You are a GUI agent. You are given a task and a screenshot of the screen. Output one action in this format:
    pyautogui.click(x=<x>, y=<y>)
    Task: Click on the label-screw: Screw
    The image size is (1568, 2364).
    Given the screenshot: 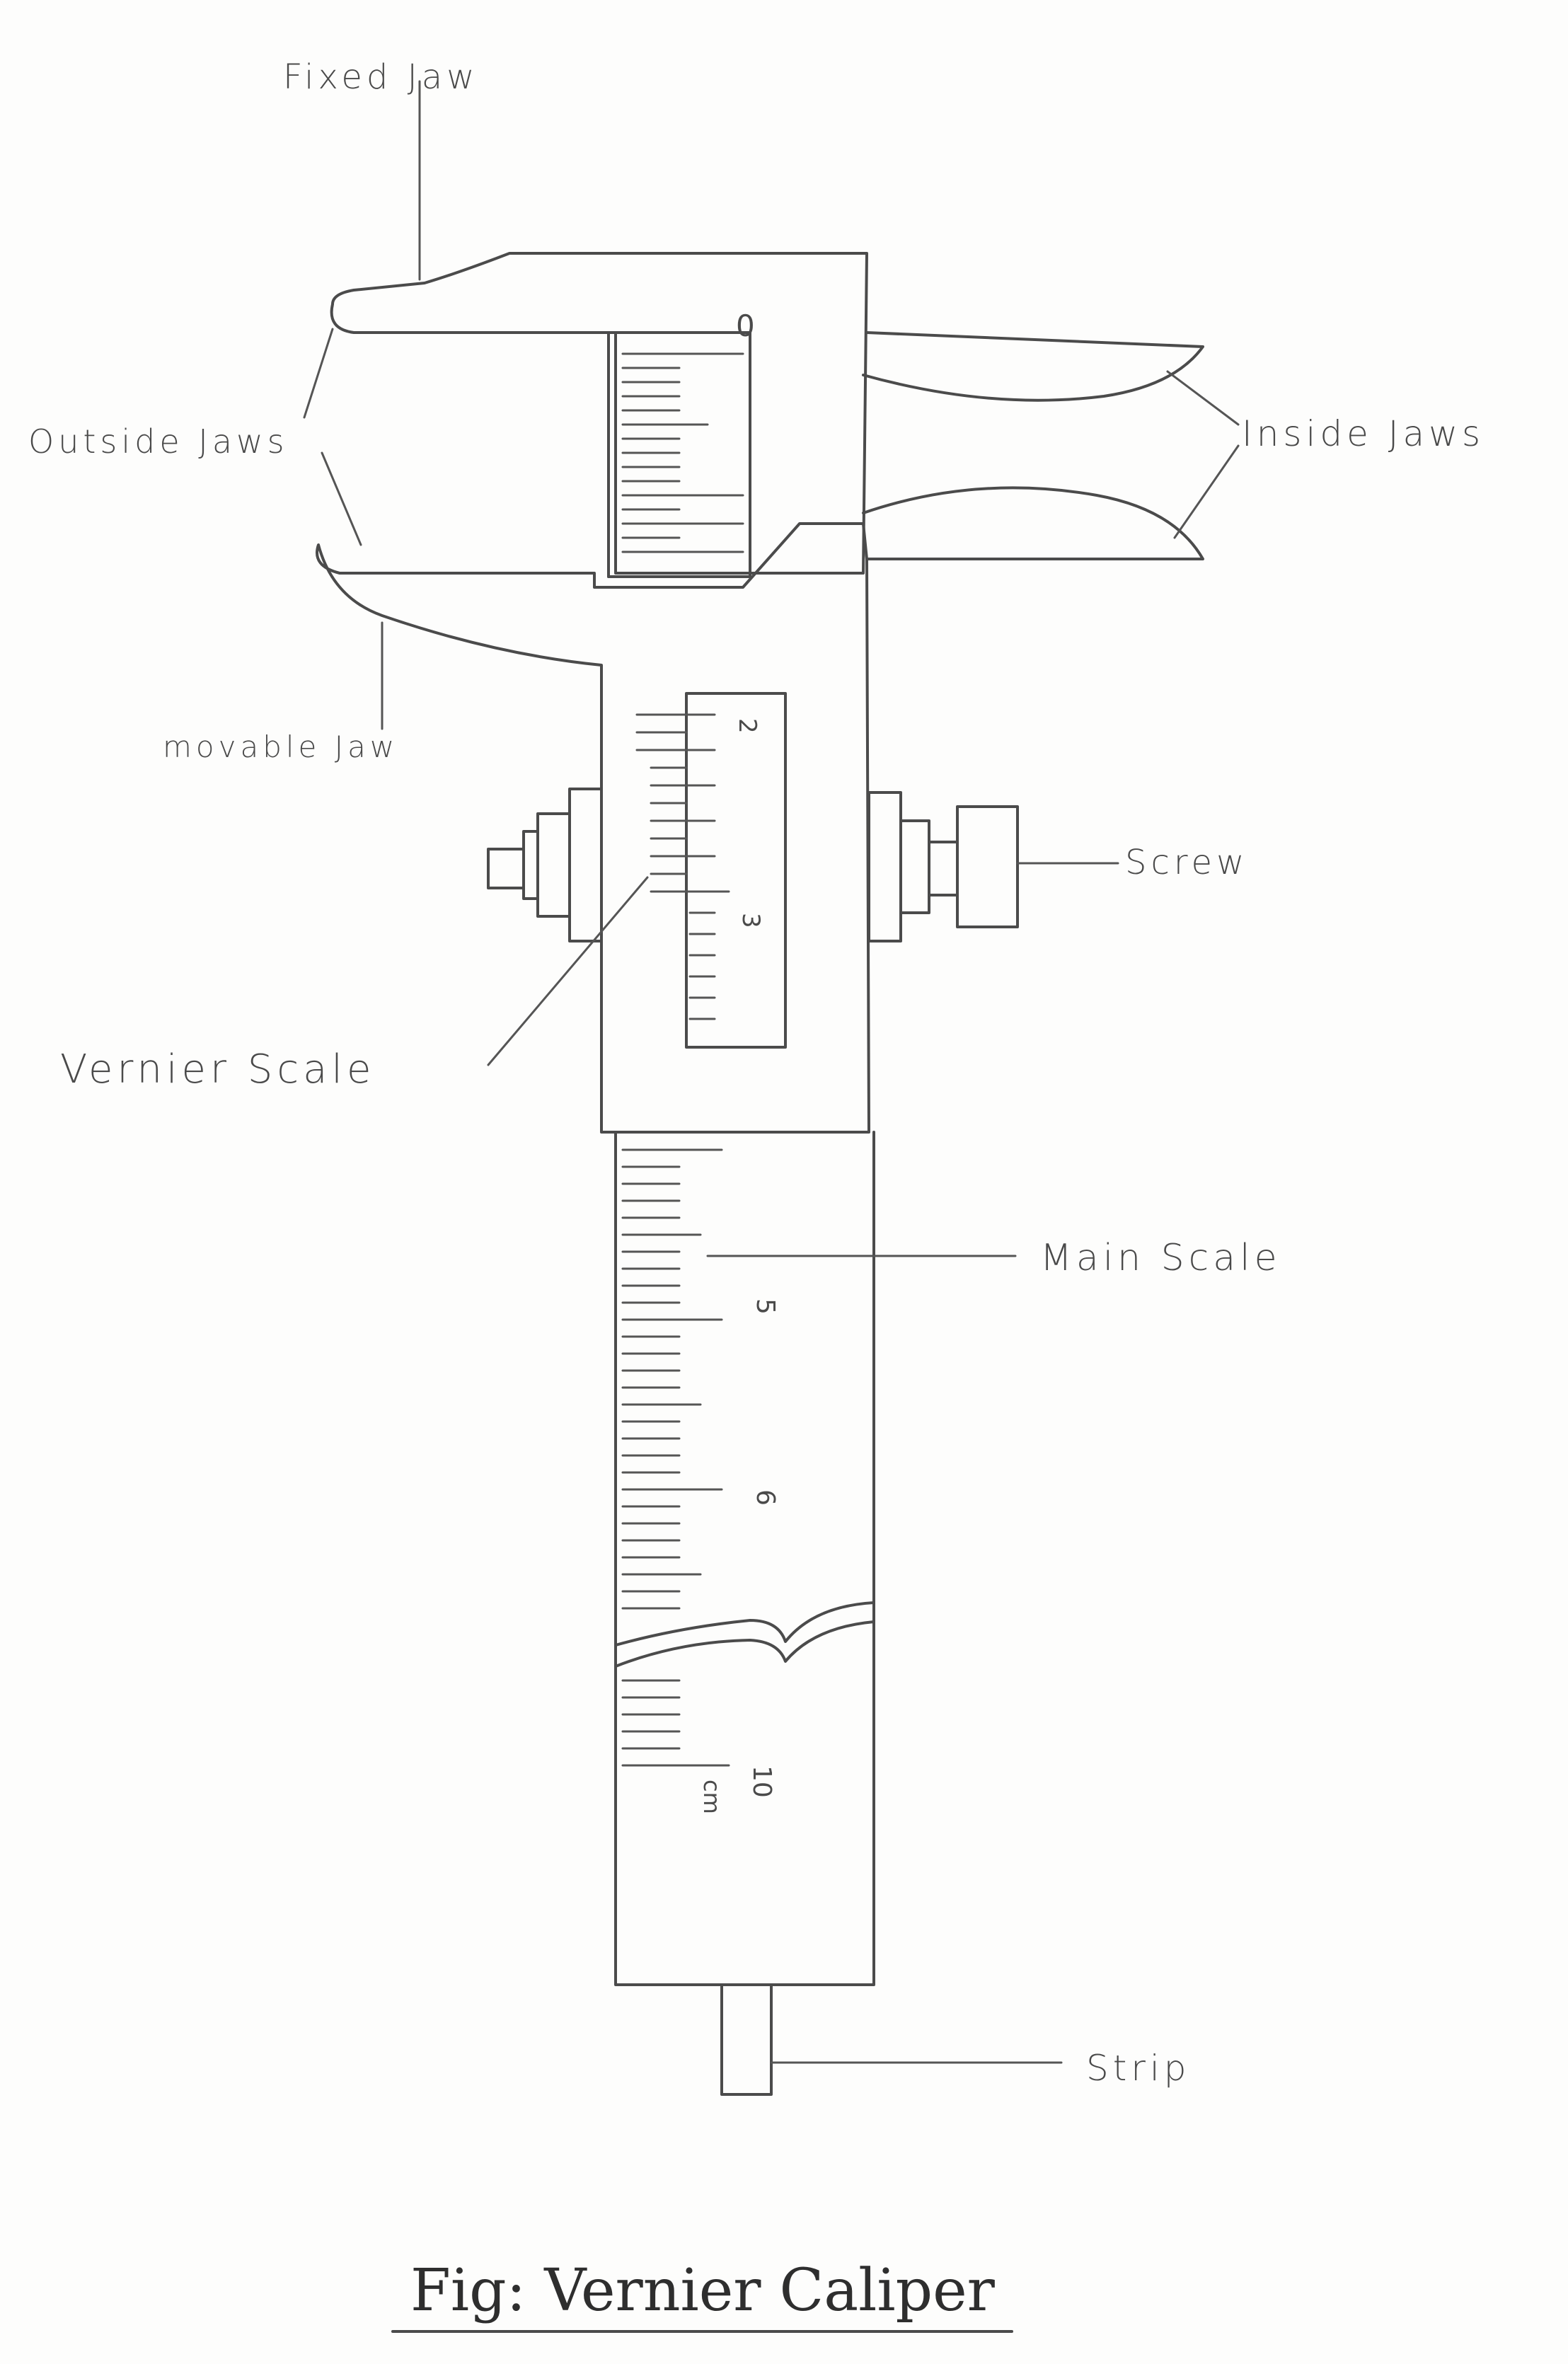 What is the action you would take?
    pyautogui.click(x=1186, y=862)
    